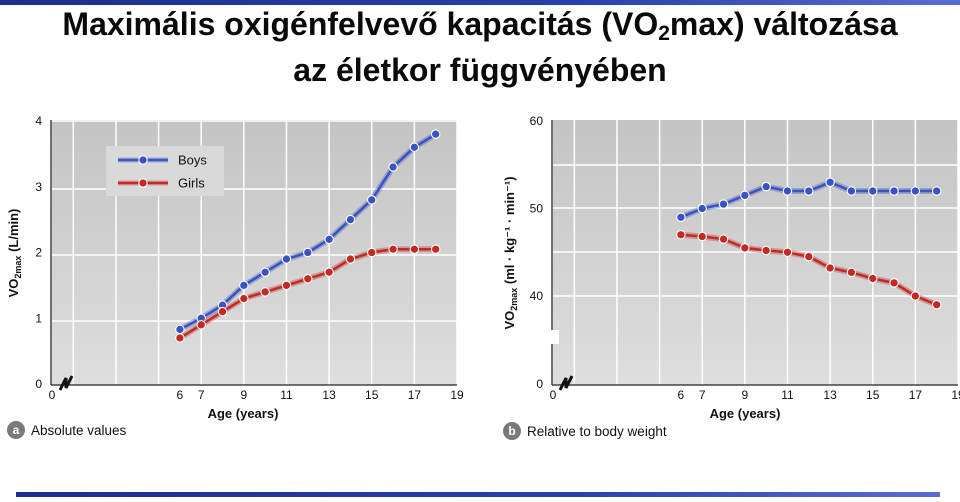 The height and width of the screenshot is (502, 960). Describe the element at coordinates (79, 430) in the screenshot. I see `panel-caption-text: Absolute values` at that location.